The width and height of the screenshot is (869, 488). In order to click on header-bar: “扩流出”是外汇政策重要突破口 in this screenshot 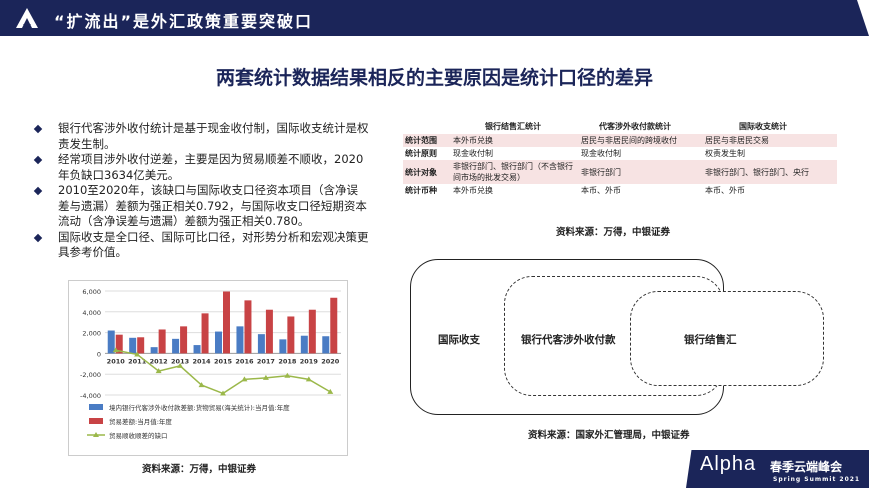, I will do `click(434, 18)`.